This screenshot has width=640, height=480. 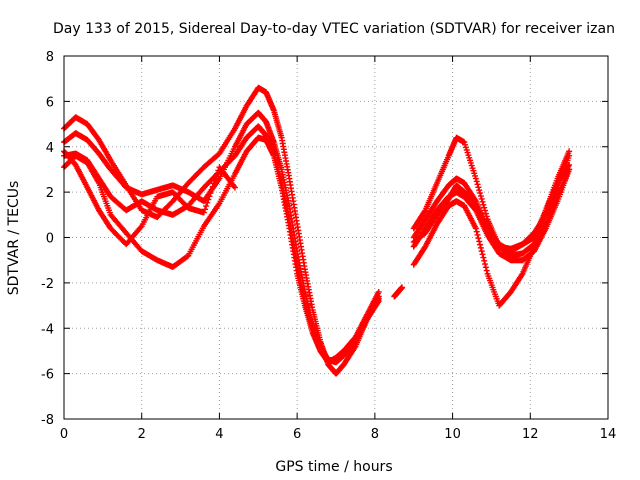 I want to click on x-tick-label: 6, so click(x=297, y=434).